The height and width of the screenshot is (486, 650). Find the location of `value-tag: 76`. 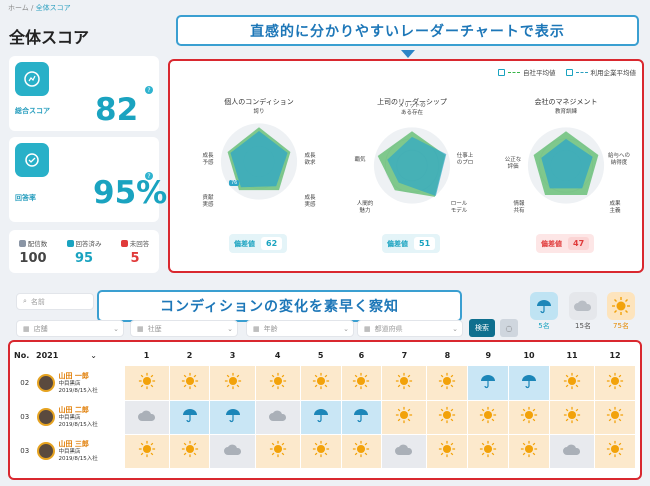

value-tag: 76 is located at coordinates (234, 183).